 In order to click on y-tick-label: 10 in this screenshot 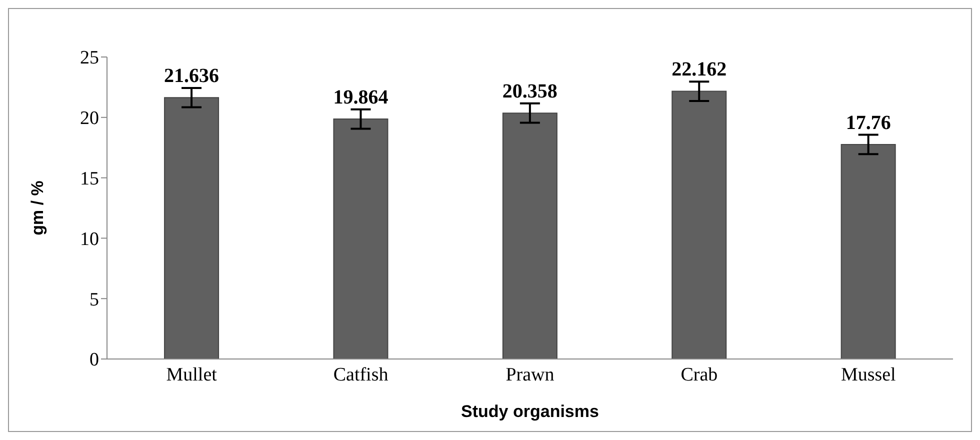, I will do `click(89, 239)`.